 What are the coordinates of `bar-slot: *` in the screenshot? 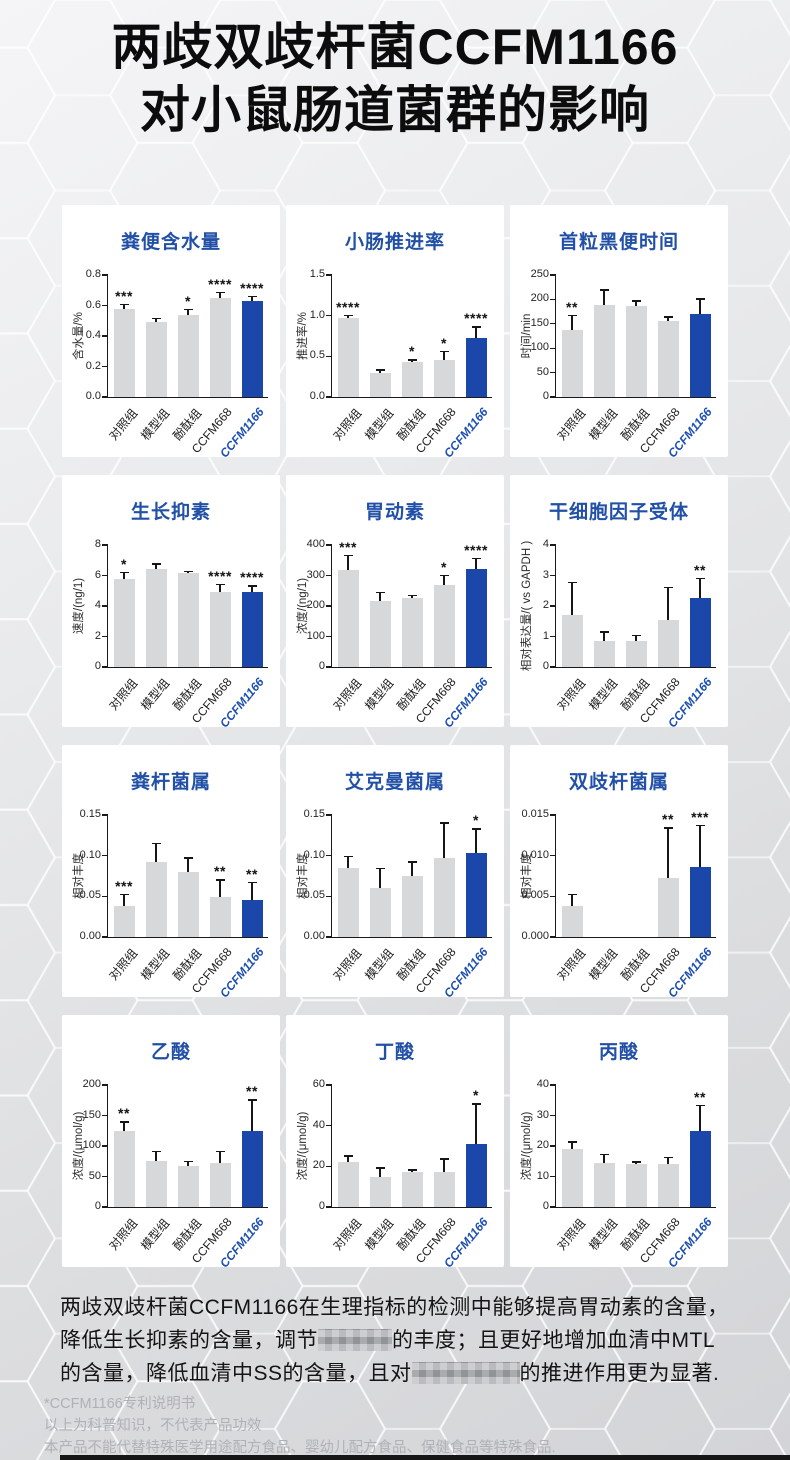 It's located at (476, 1146).